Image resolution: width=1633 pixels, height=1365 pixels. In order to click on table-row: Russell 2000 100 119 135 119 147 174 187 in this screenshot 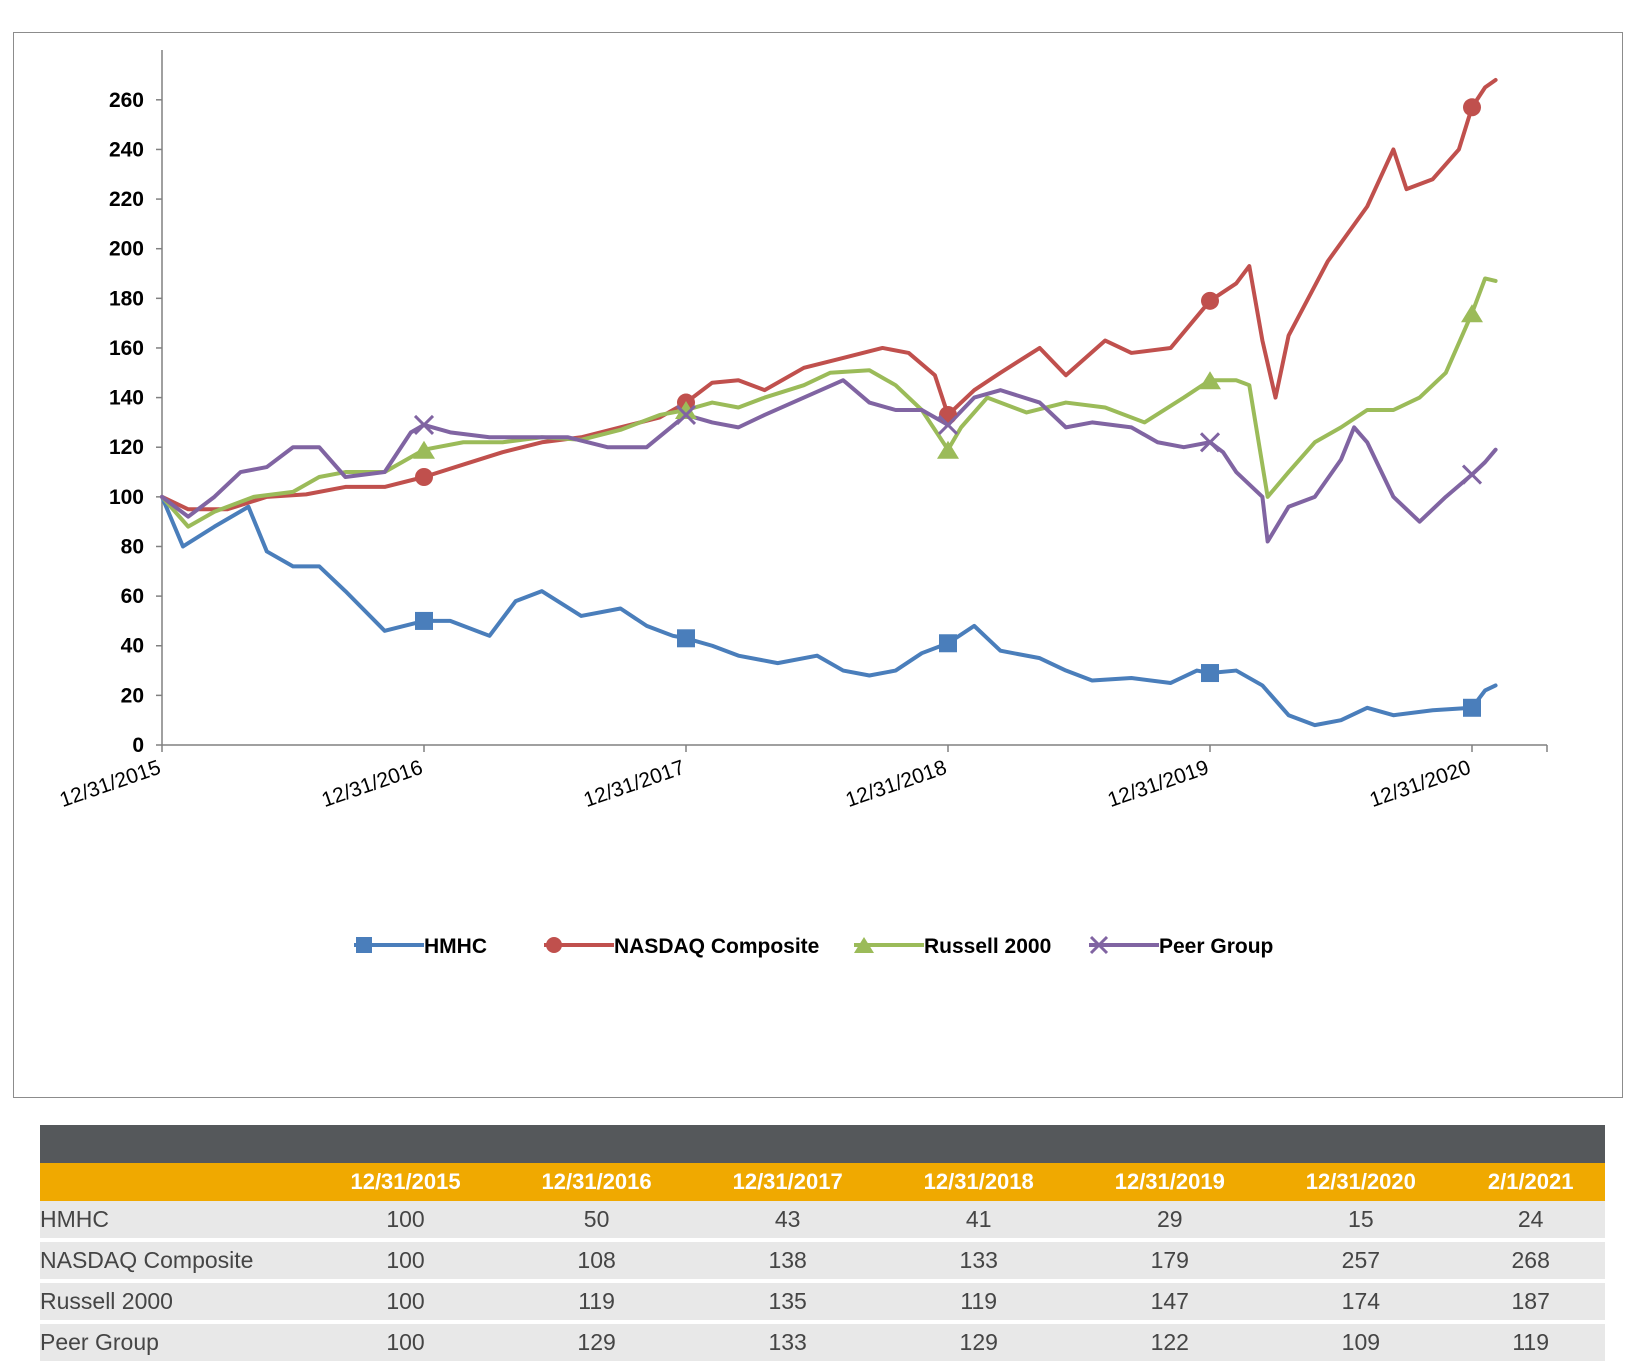, I will do `click(822, 1302)`.